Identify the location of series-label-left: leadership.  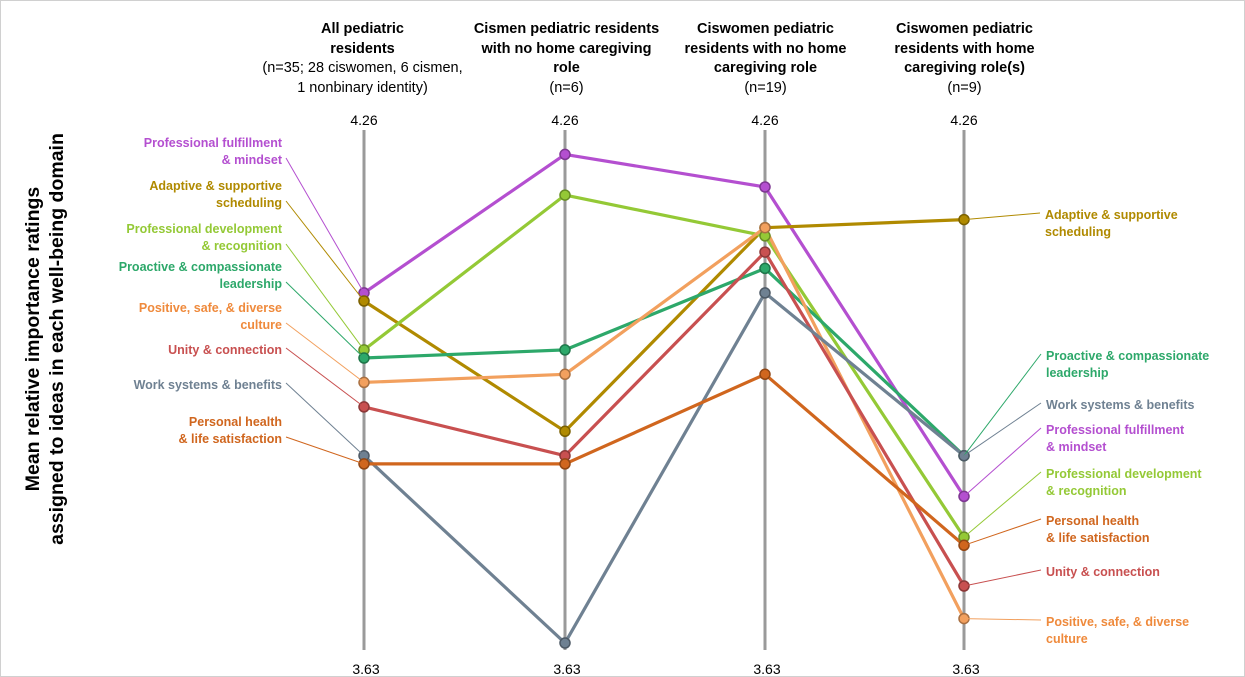
(250, 284).